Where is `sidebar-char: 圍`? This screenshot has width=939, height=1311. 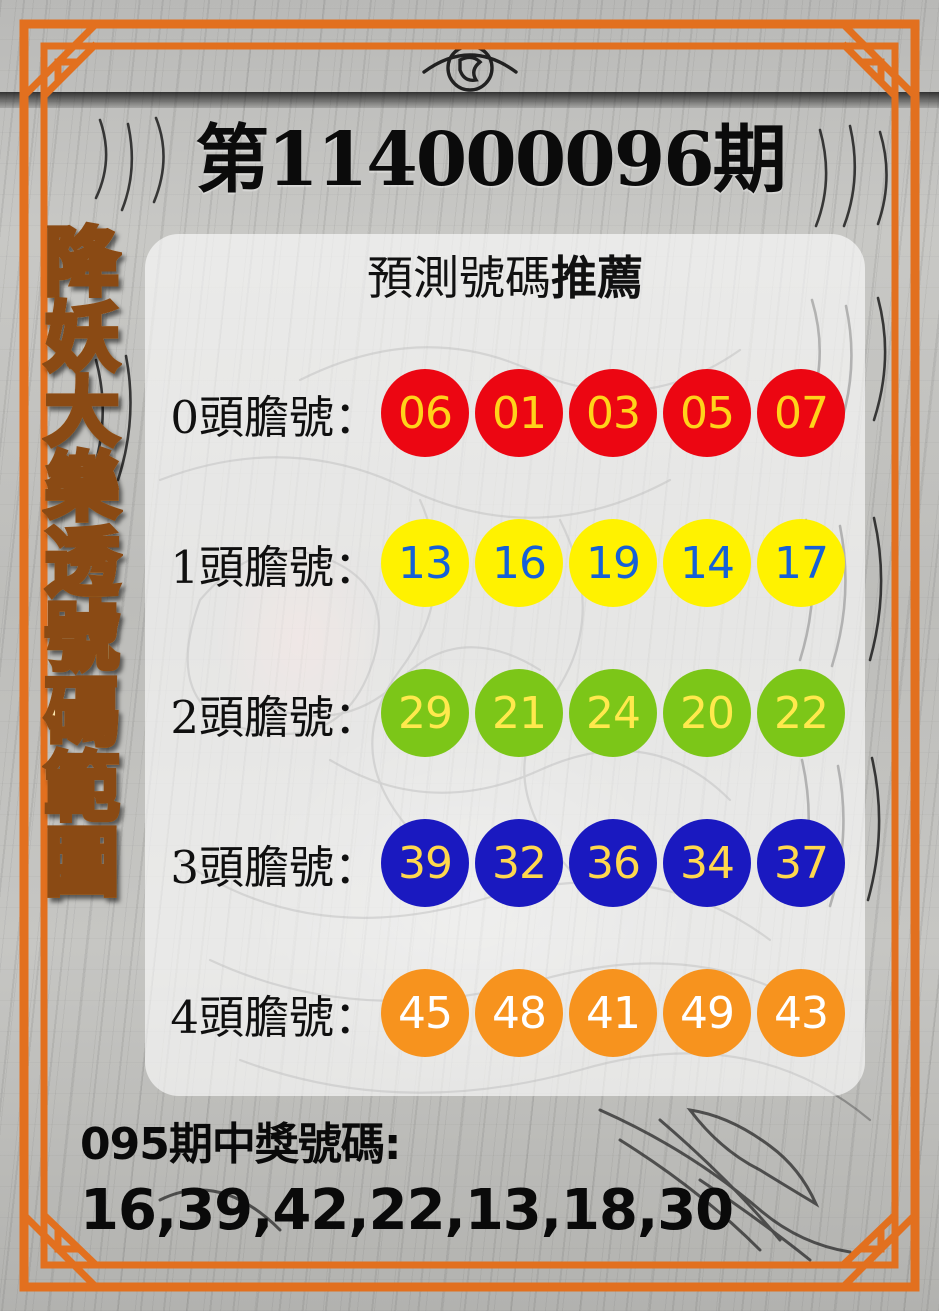 sidebar-char: 圍 is located at coordinates (82, 863).